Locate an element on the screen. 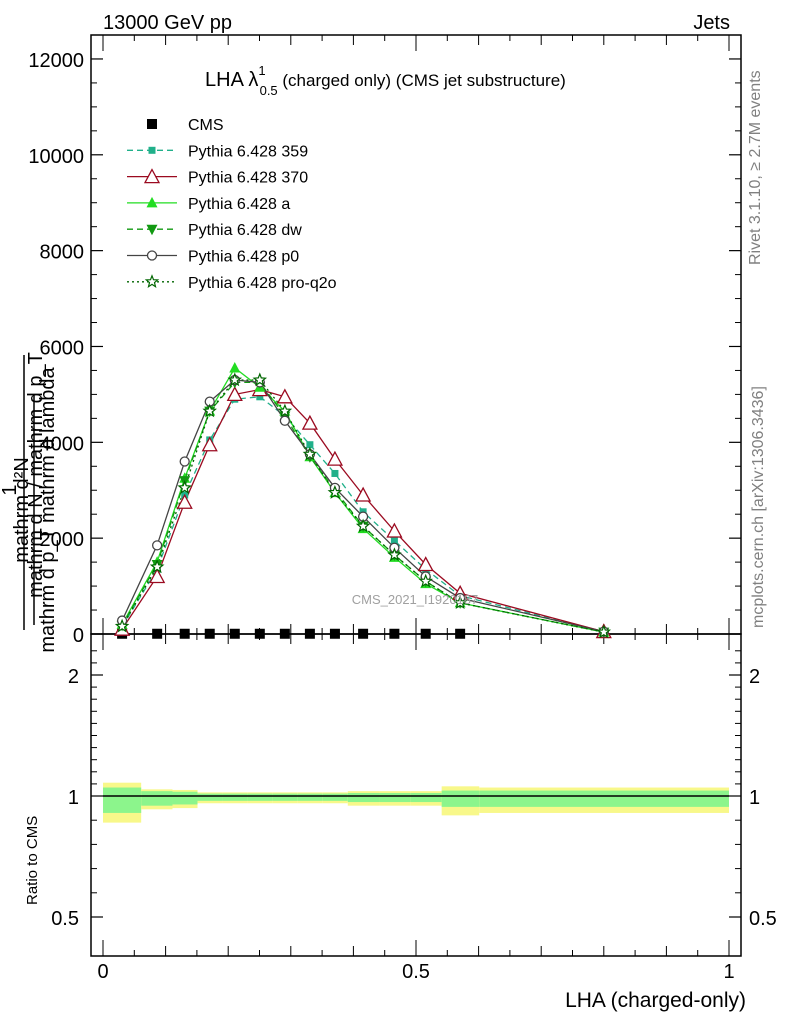 The image size is (786, 1024). legend-item-pythia-6-428-359: Pythia 6.428 359 is located at coordinates (217, 151).